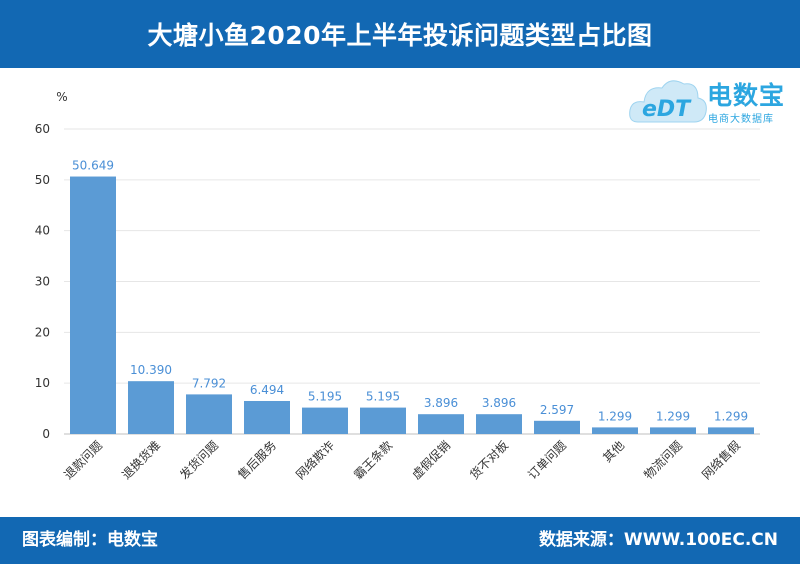 The width and height of the screenshot is (800, 564). Describe the element at coordinates (489, 460) in the screenshot. I see `x-tick-label: 货不对板` at that location.